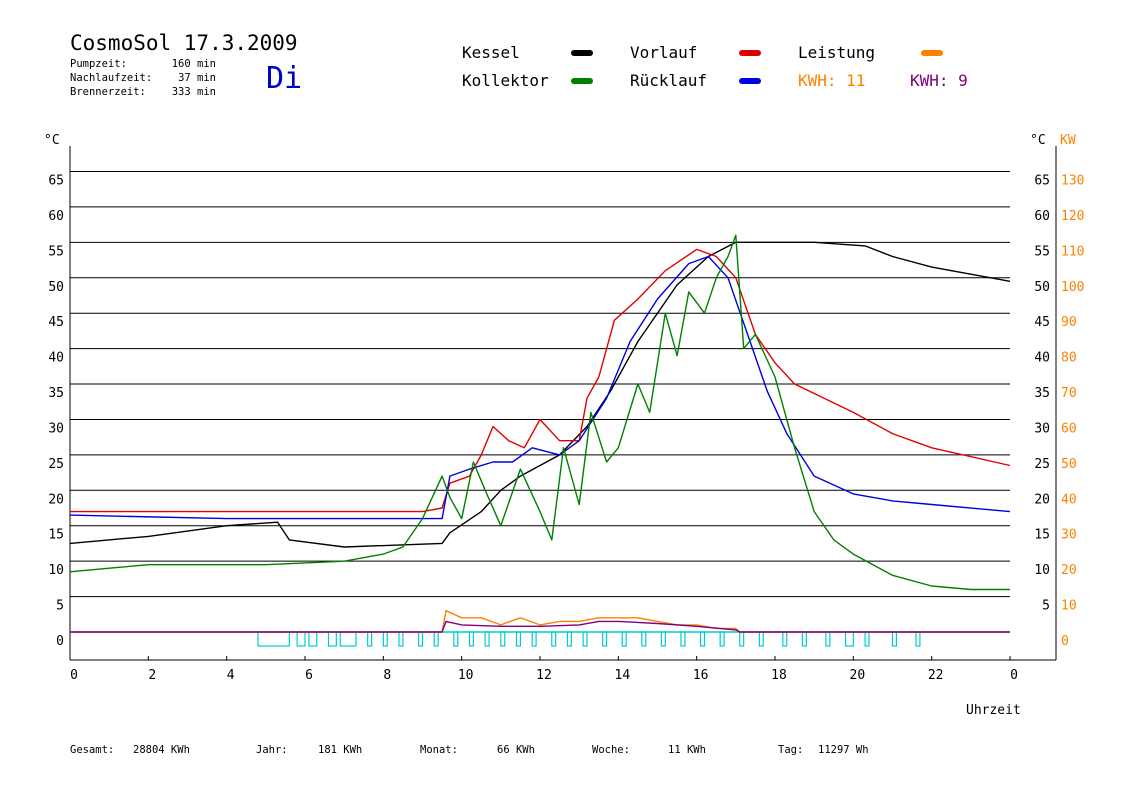 The width and height of the screenshot is (1148, 812). What do you see at coordinates (284, 78) in the screenshot?
I see `day-label: Di` at bounding box center [284, 78].